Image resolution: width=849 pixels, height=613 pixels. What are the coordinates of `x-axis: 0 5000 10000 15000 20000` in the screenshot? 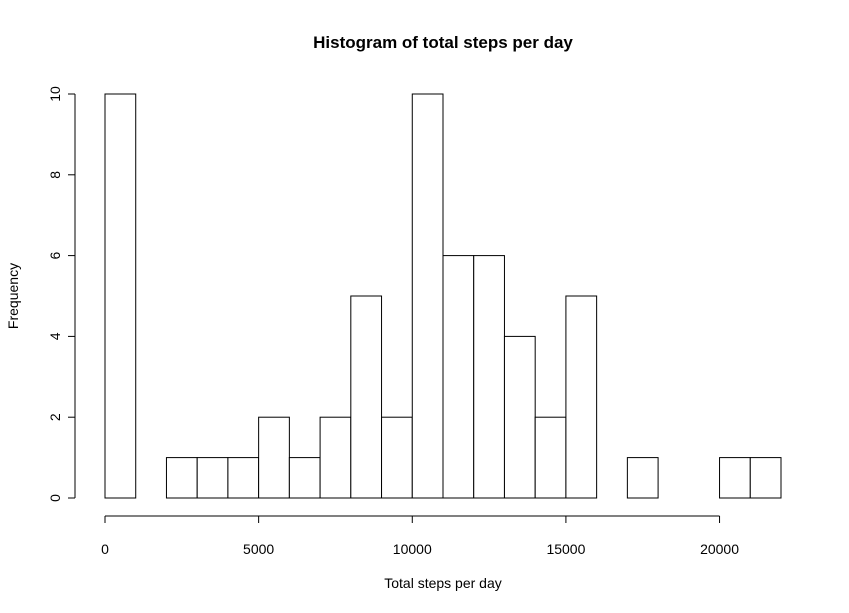 It's located at (420, 536).